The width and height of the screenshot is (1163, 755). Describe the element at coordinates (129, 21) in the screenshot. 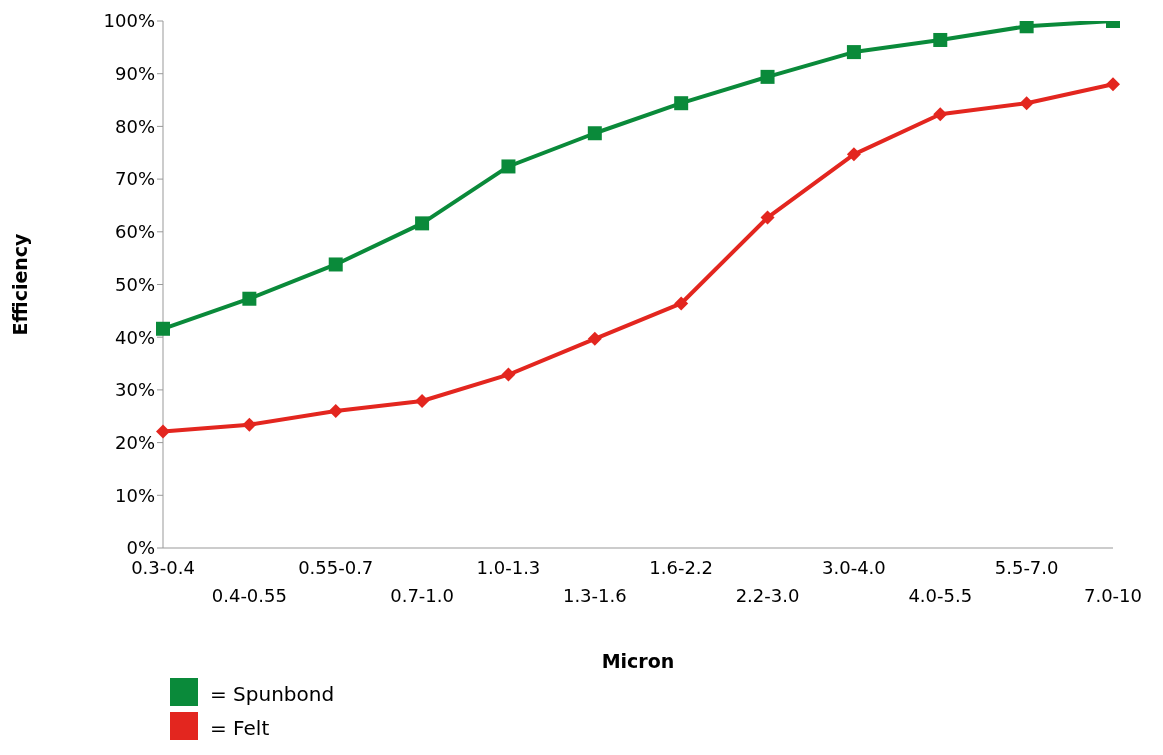

I see `y-tick-label: 100%` at that location.